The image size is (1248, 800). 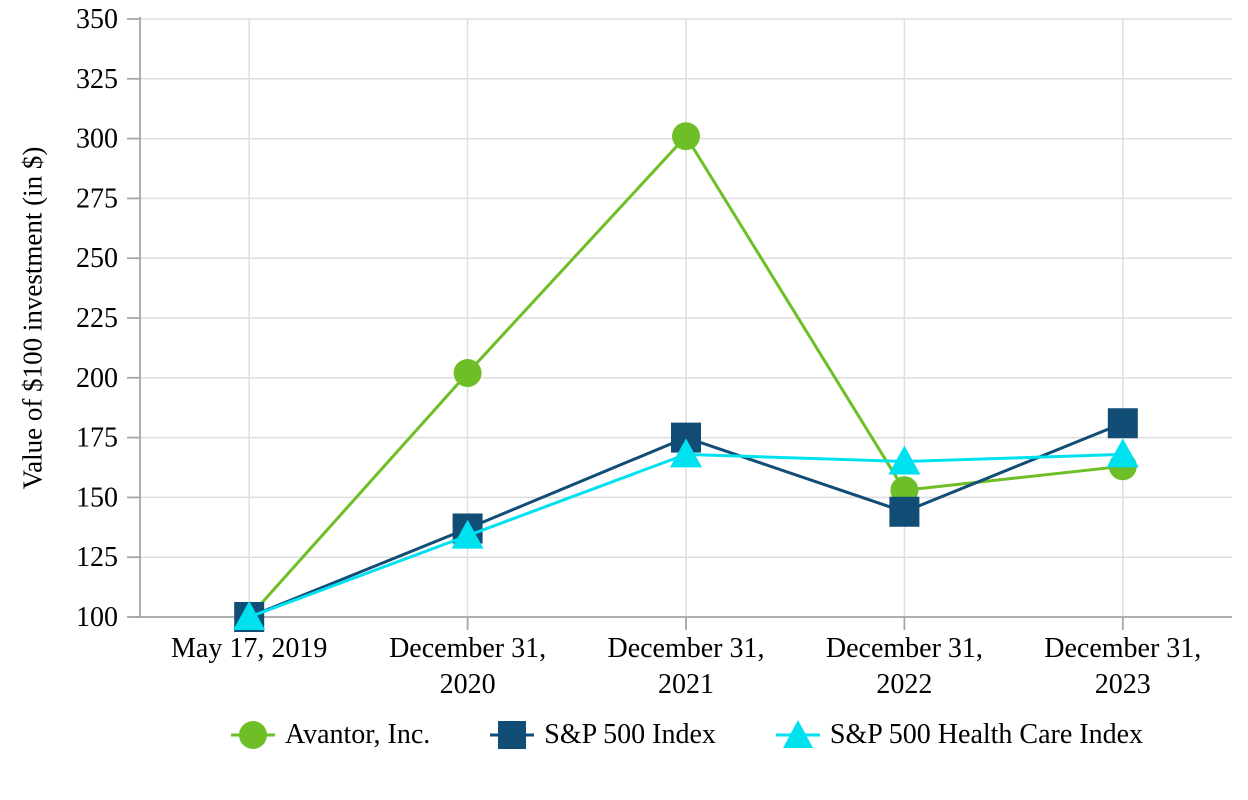 I want to click on y-tick-label: 200, so click(x=97, y=378).